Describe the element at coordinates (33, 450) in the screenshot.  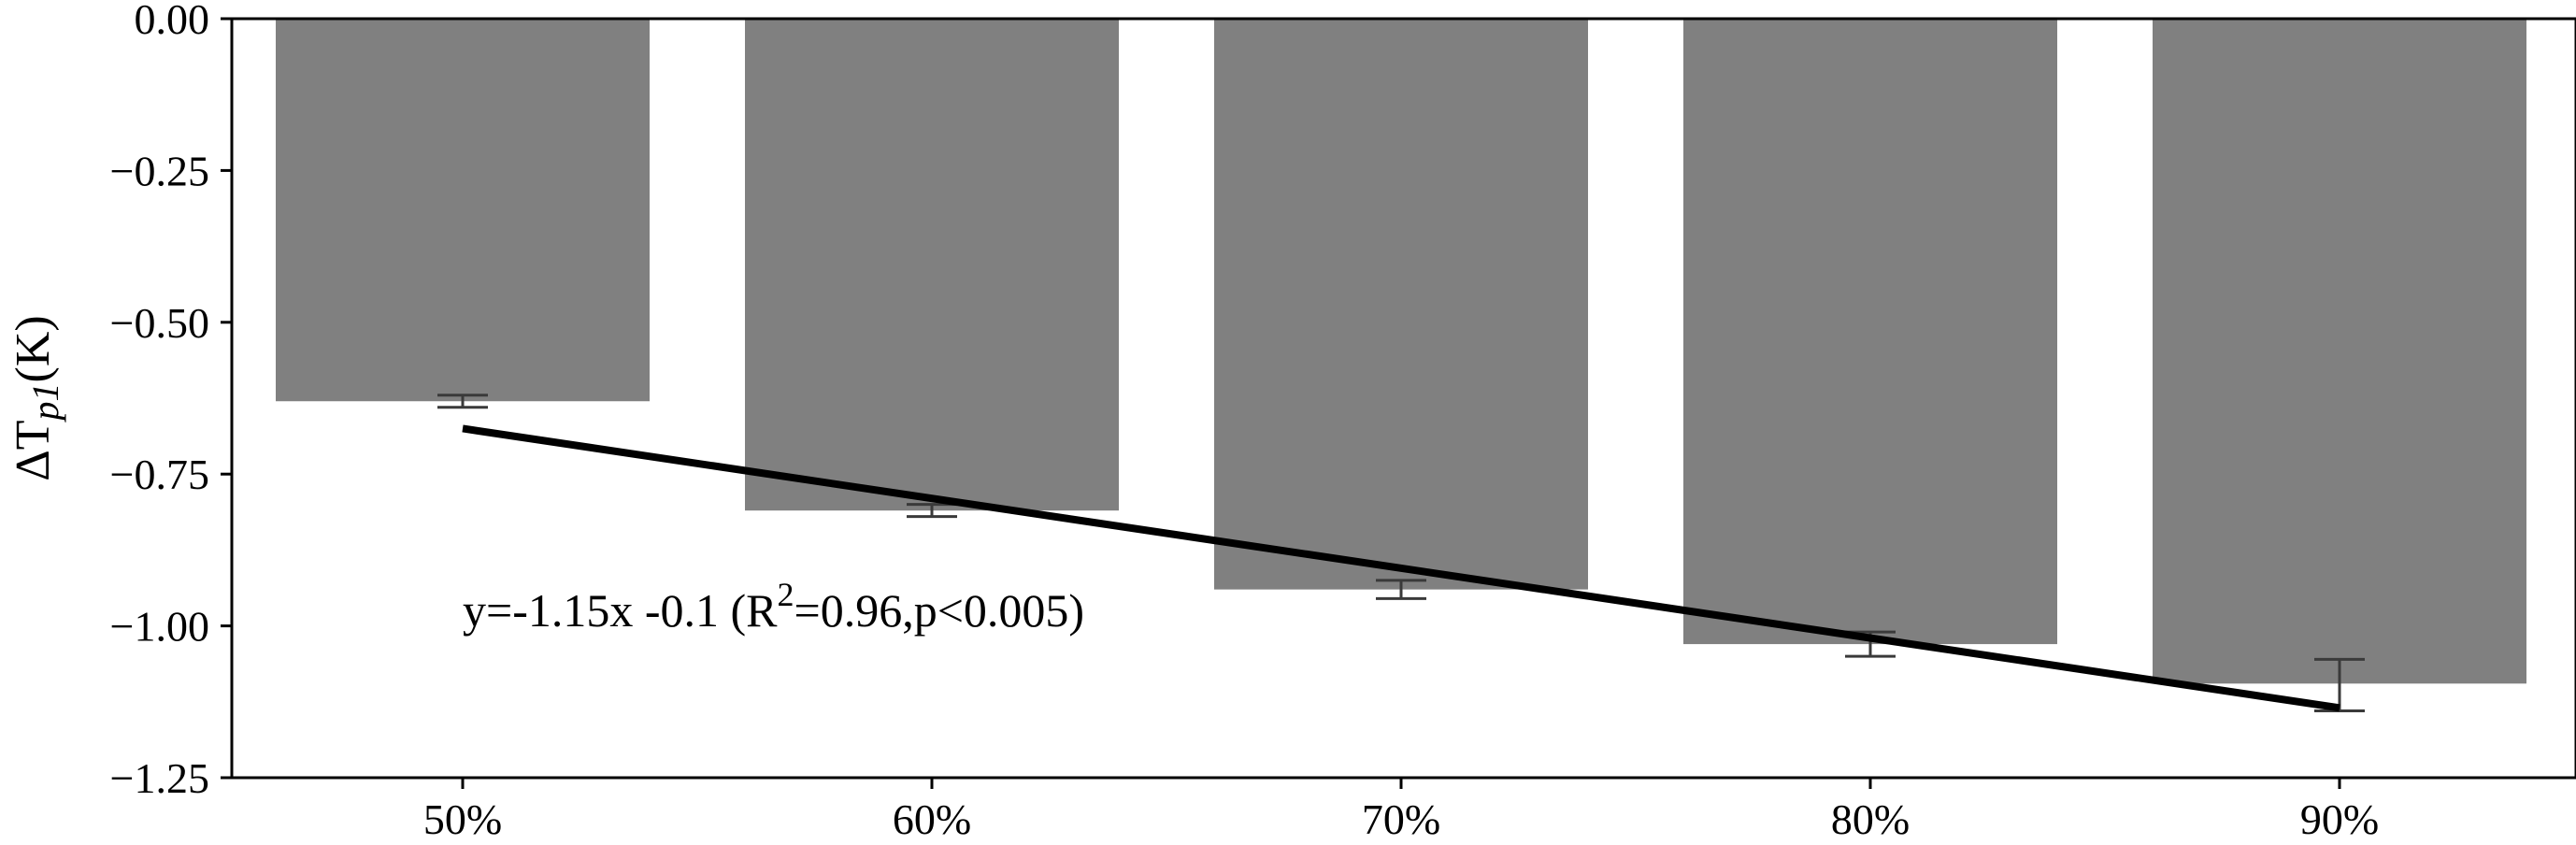
I see `y-axis-title-main: ΔT` at that location.